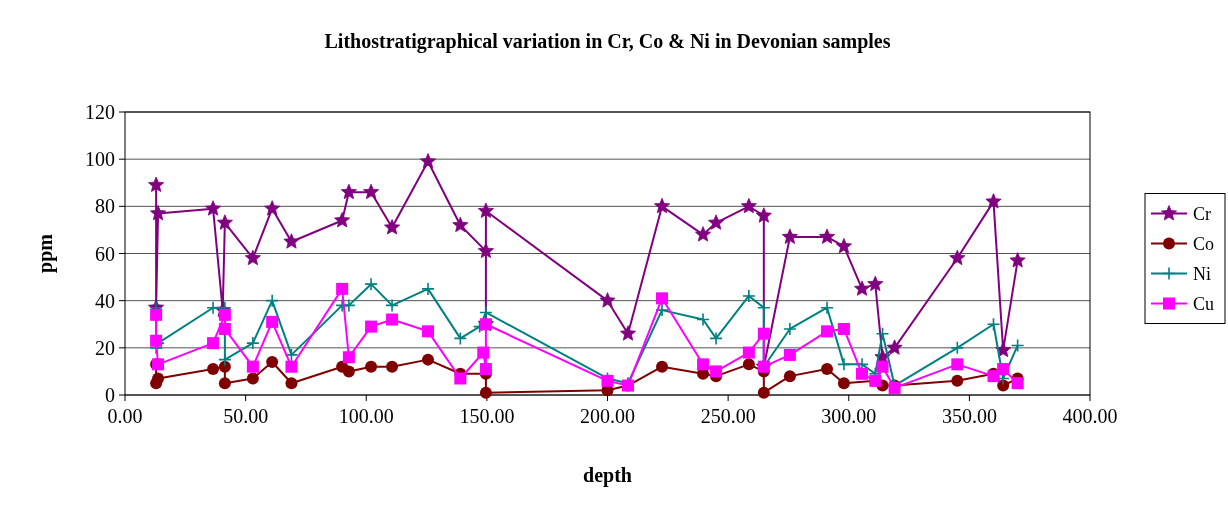 This screenshot has height=507, width=1228. I want to click on x-tick-label: 250.00, so click(728, 416).